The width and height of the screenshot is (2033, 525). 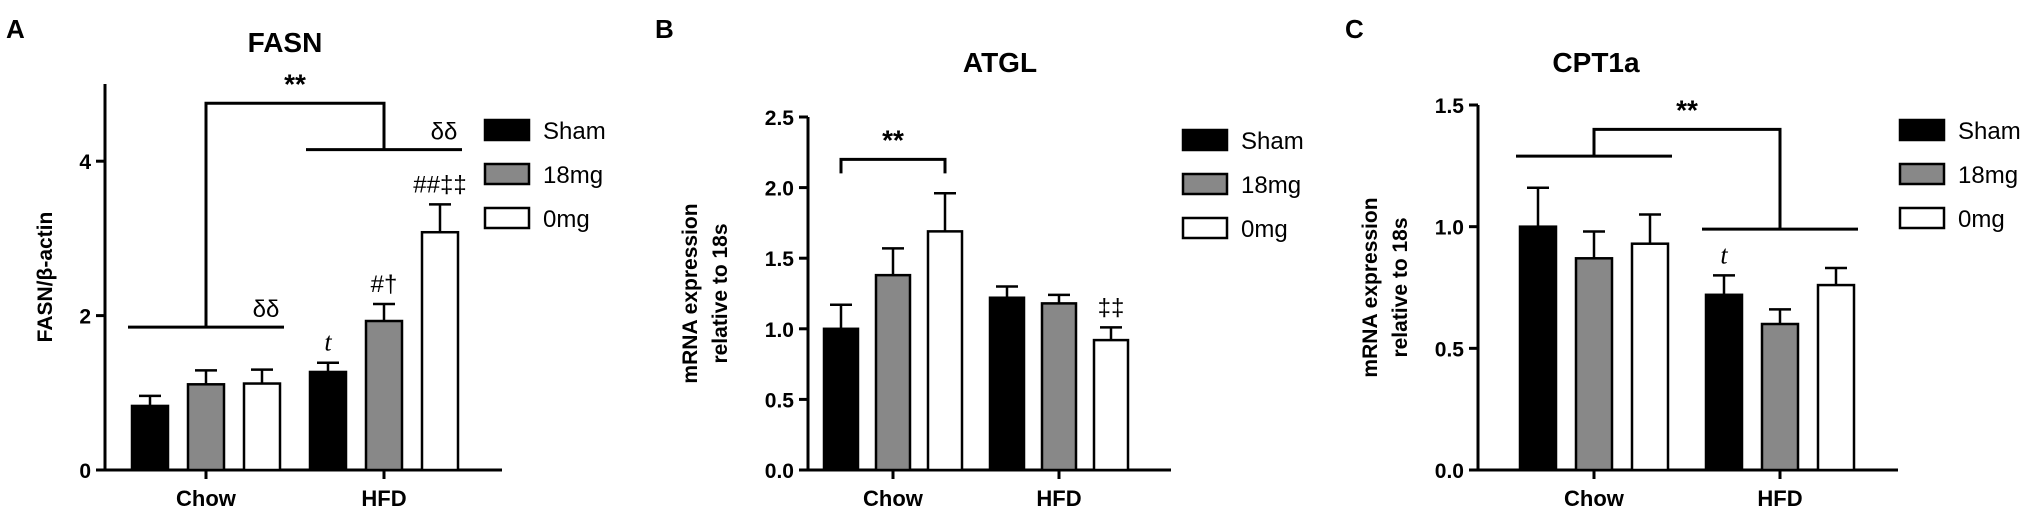 What do you see at coordinates (780, 118) in the screenshot?
I see `y-tick-label: 2.5` at bounding box center [780, 118].